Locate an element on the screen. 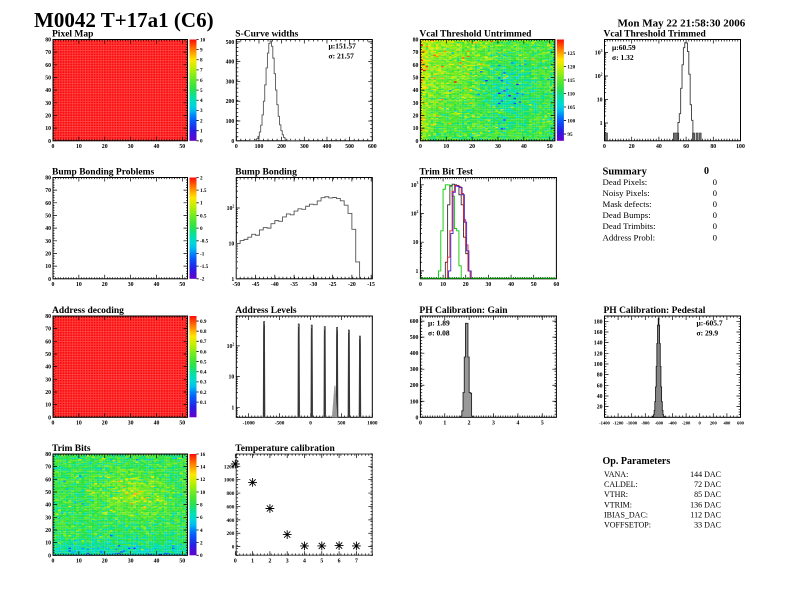  svg-text: CALDEL: is located at coordinates (621, 484).